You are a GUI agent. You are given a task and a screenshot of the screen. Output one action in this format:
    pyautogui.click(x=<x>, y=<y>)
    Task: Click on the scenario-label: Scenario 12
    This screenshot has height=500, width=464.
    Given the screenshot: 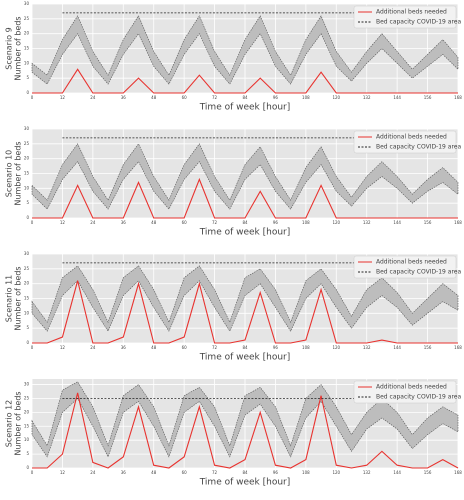 What is the action you would take?
    pyautogui.click(x=9, y=424)
    